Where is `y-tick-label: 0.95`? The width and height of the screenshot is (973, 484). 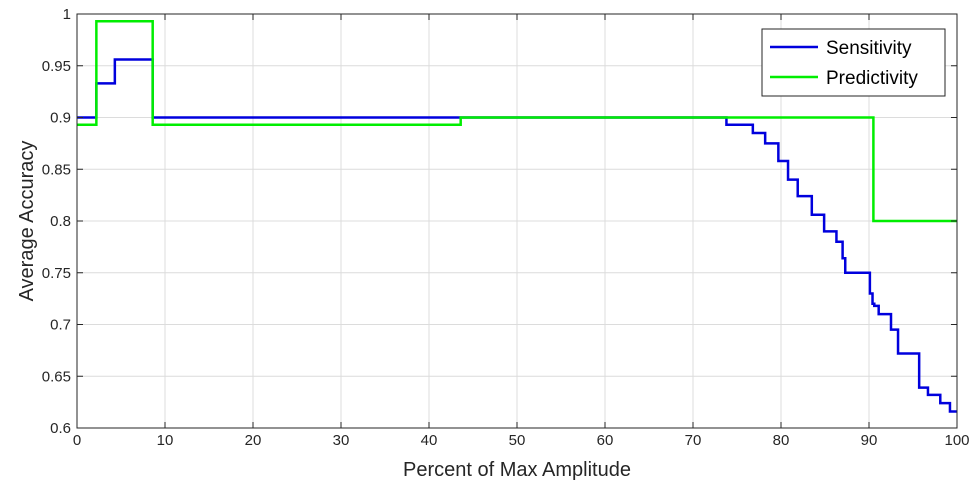
y-tick-label: 0.95 is located at coordinates (56, 66).